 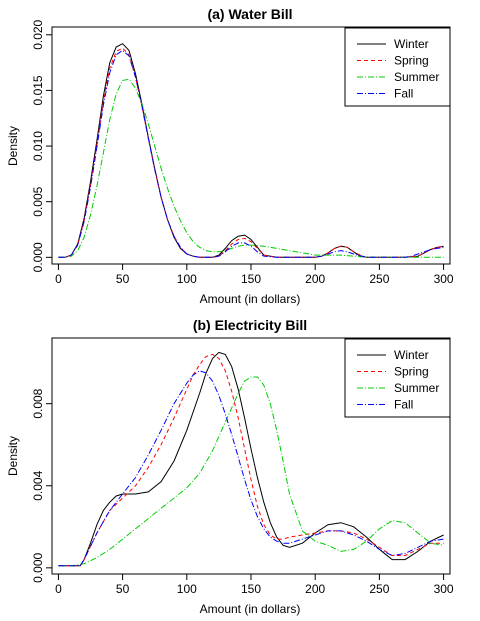 I want to click on y-tick-label: 0.015, so click(x=38, y=90).